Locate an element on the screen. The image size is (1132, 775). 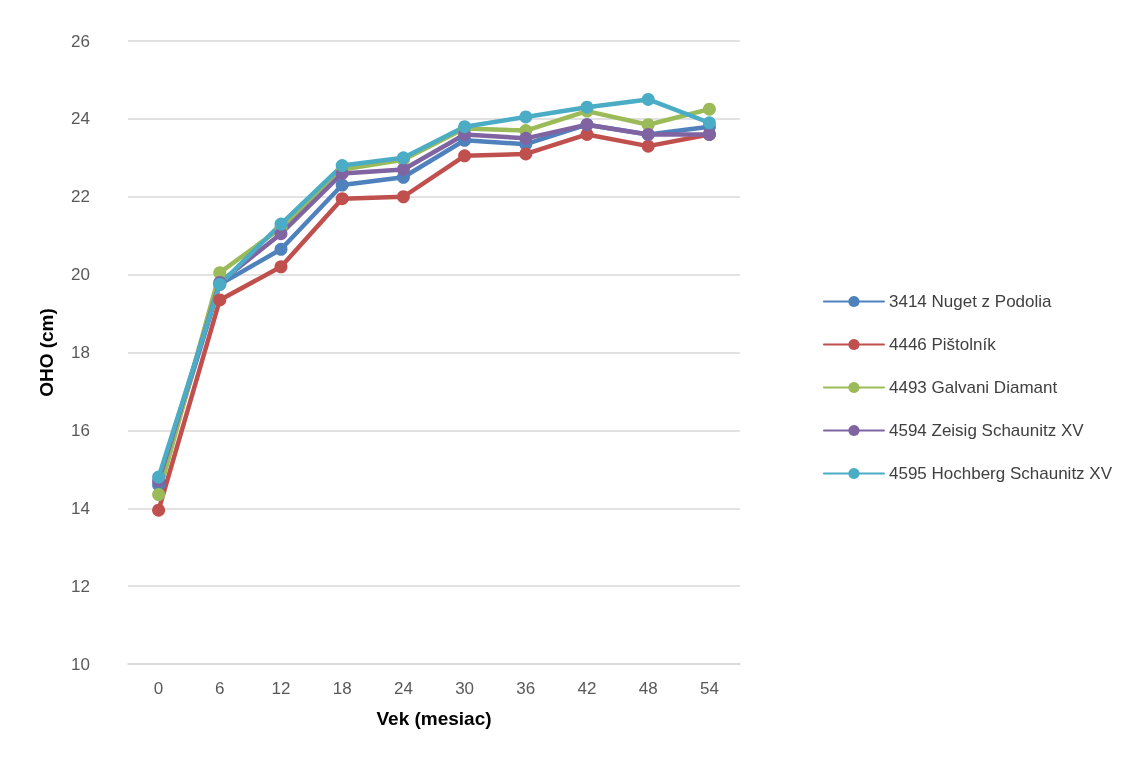
y-tick-label: 24 is located at coordinates (80, 119).